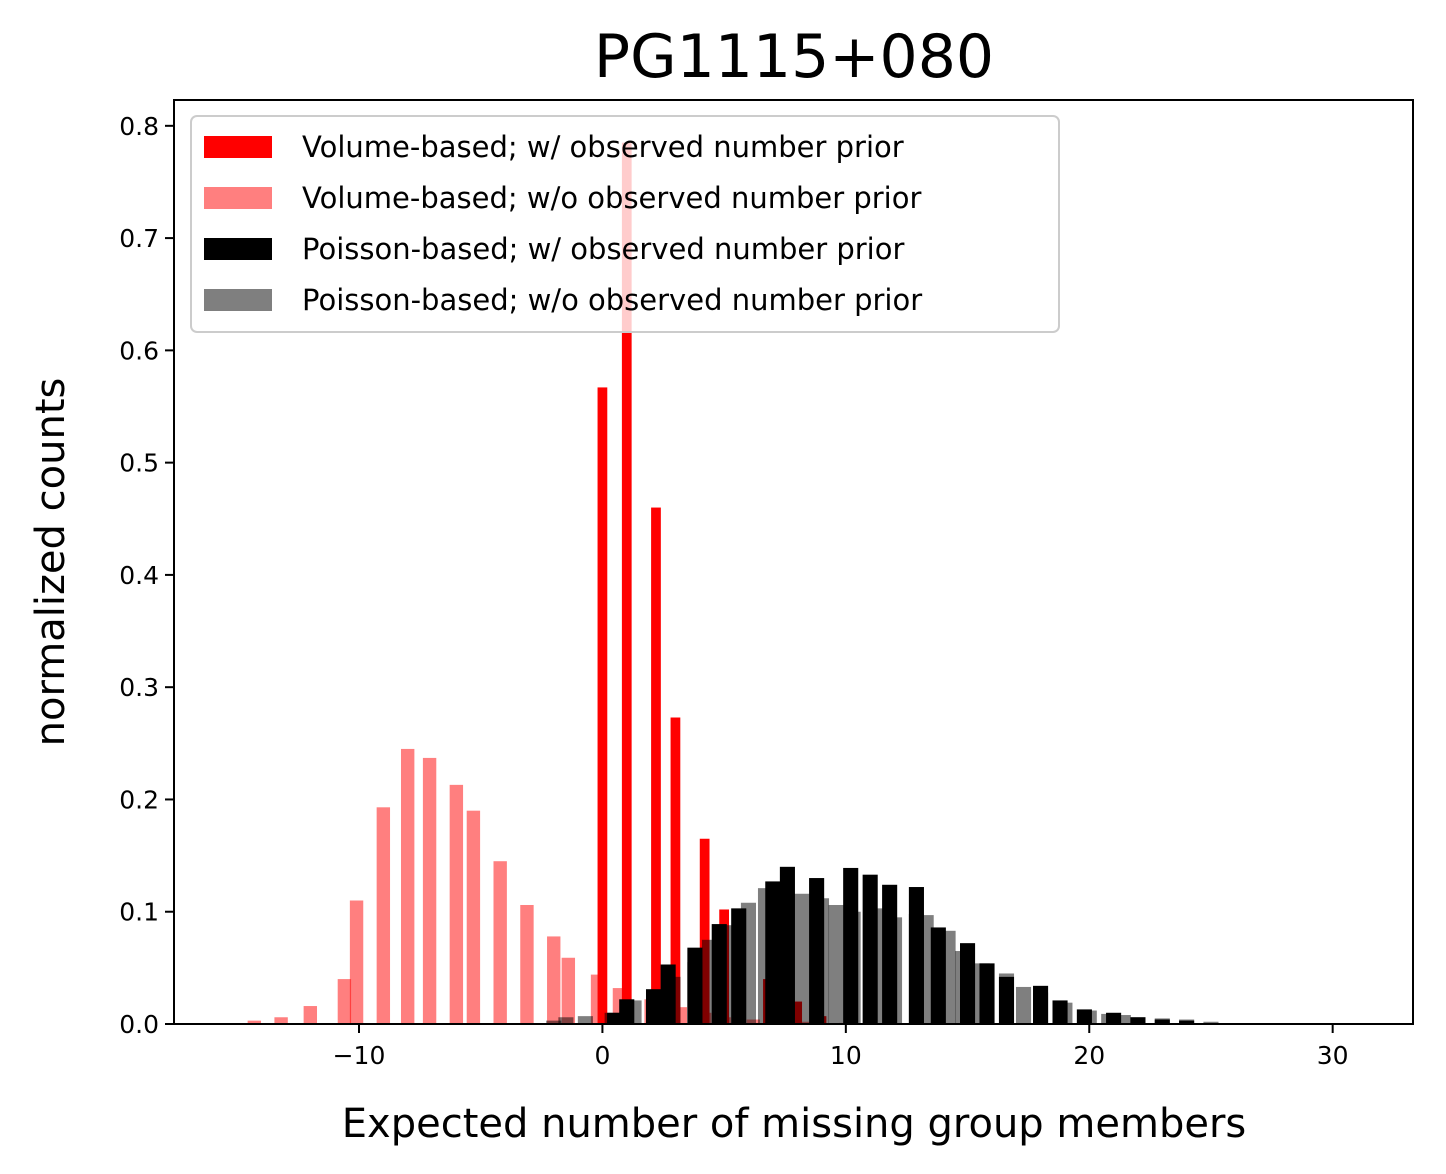 The width and height of the screenshot is (1446, 1174). I want to click on x-tick-label: −10, so click(359, 1055).